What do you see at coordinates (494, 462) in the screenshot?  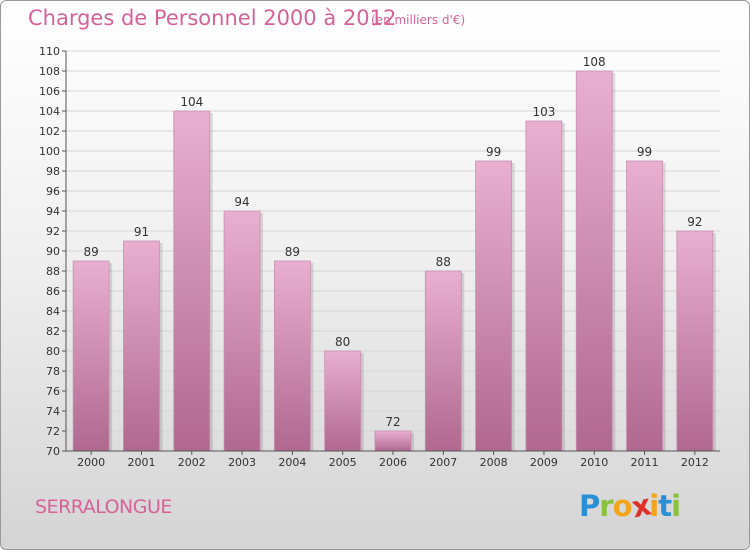 I see `x-tick-label: 2008` at bounding box center [494, 462].